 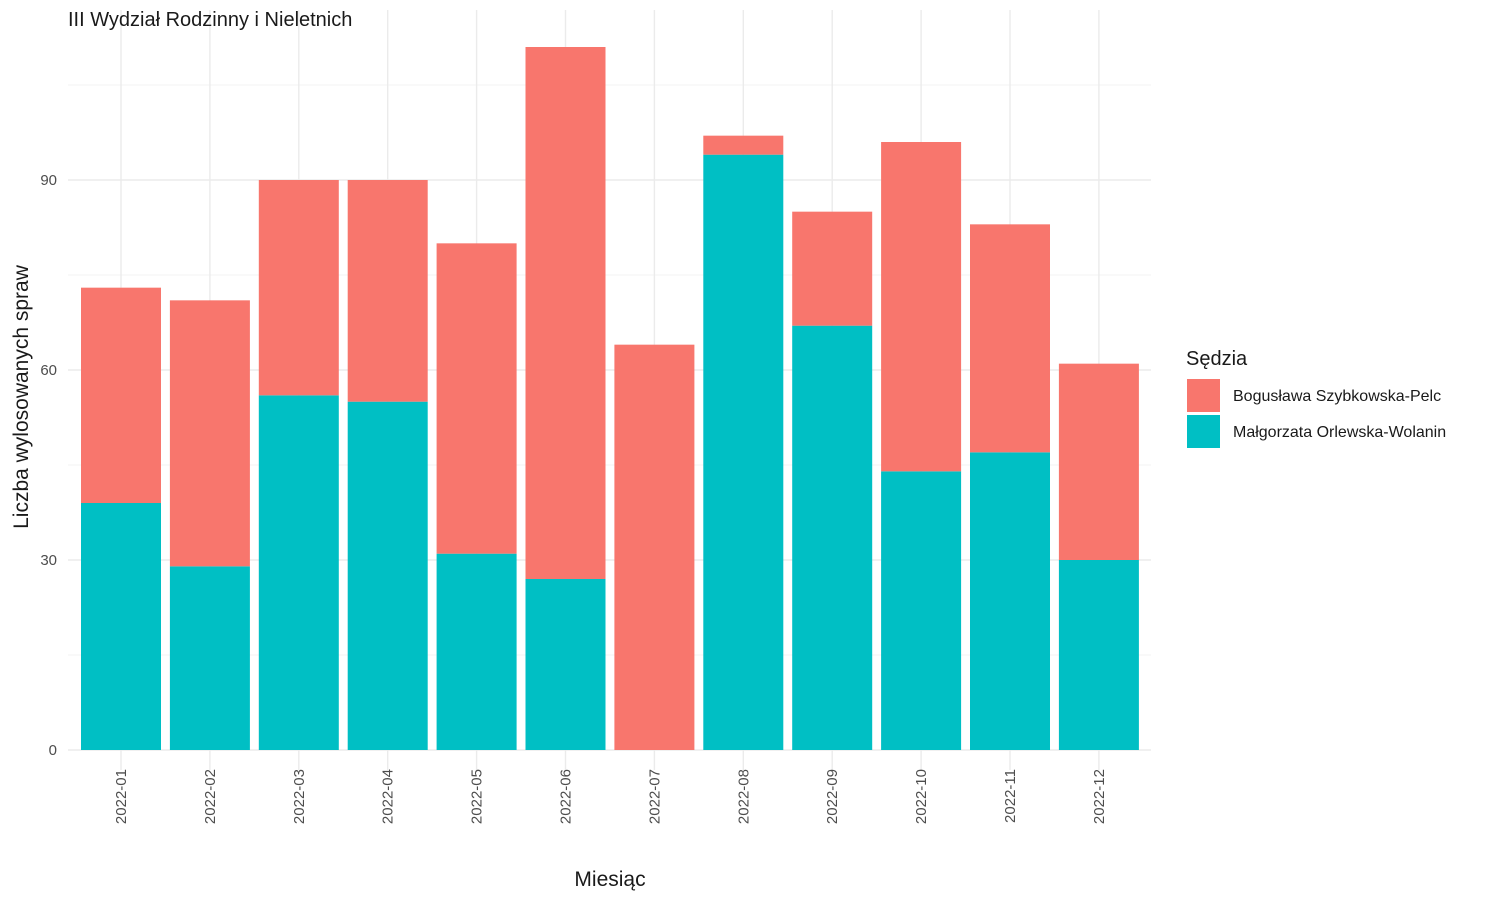 I want to click on y-tick-label: 0, so click(x=53, y=750).